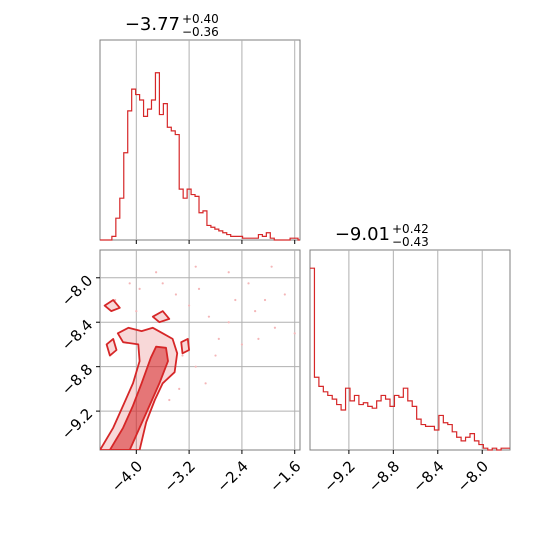 This screenshot has height=550, width=550. What do you see at coordinates (77, 424) in the screenshot?
I see `contour-ytick-label-3: −9.2` at bounding box center [77, 424].